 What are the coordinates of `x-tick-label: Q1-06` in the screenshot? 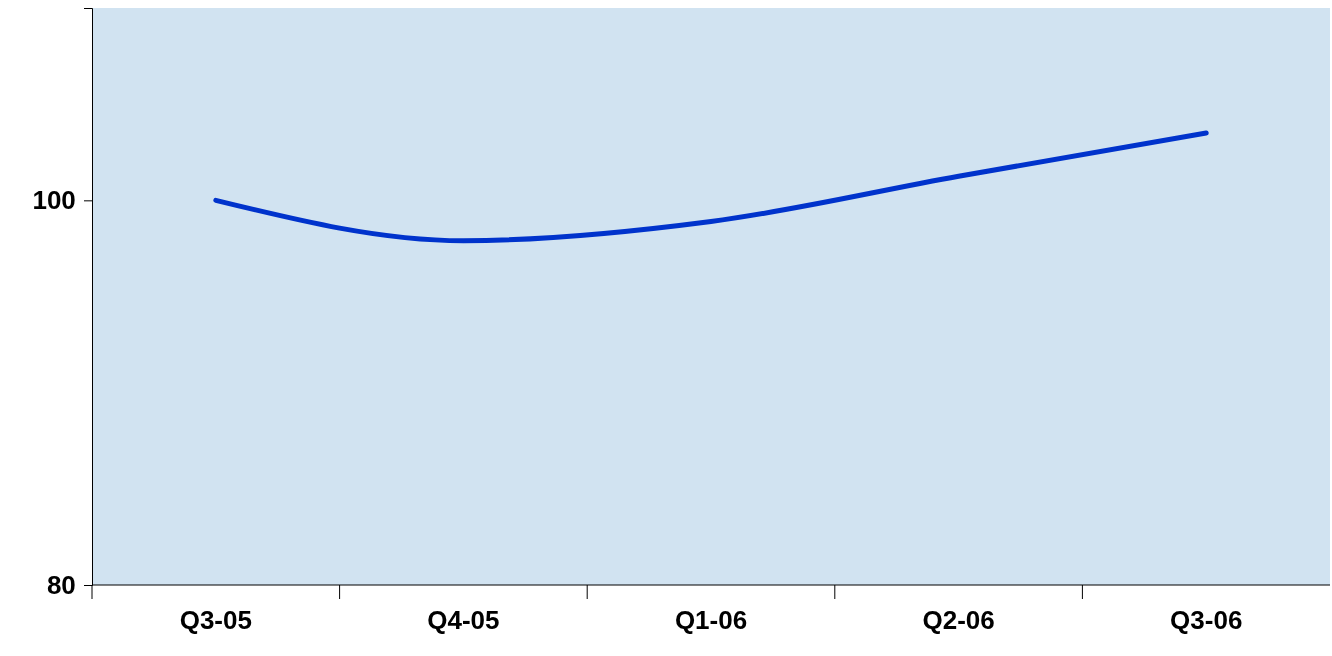 It's located at (711, 620).